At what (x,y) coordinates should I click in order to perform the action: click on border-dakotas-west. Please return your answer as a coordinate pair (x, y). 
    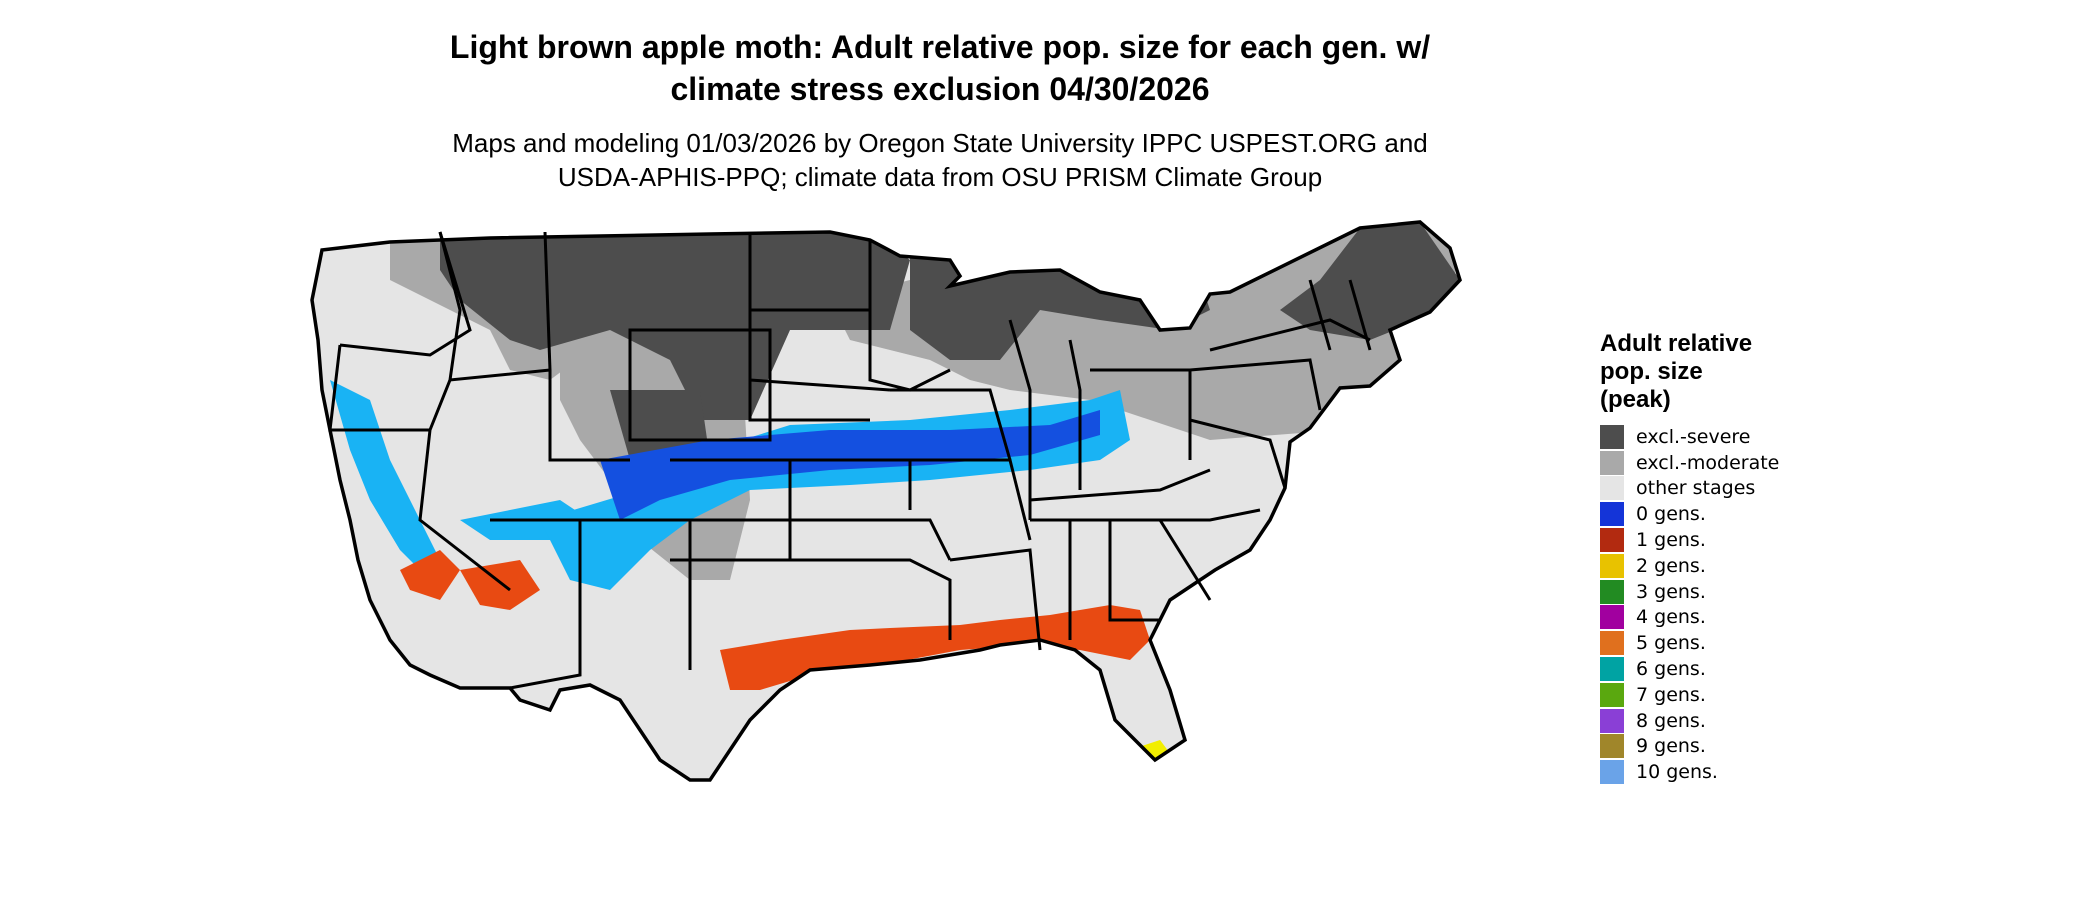
    Looking at the image, I should click on (809, 327).